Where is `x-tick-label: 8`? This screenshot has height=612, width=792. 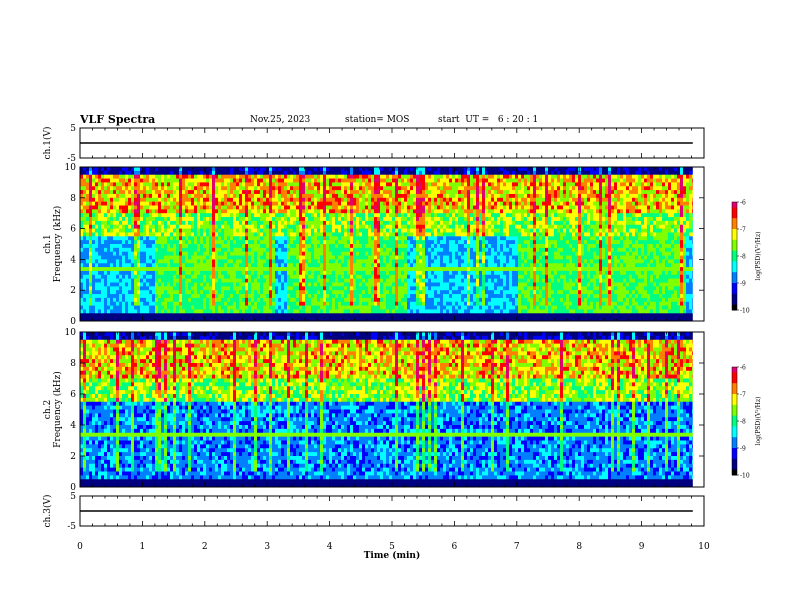
x-tick-label: 8 is located at coordinates (579, 547).